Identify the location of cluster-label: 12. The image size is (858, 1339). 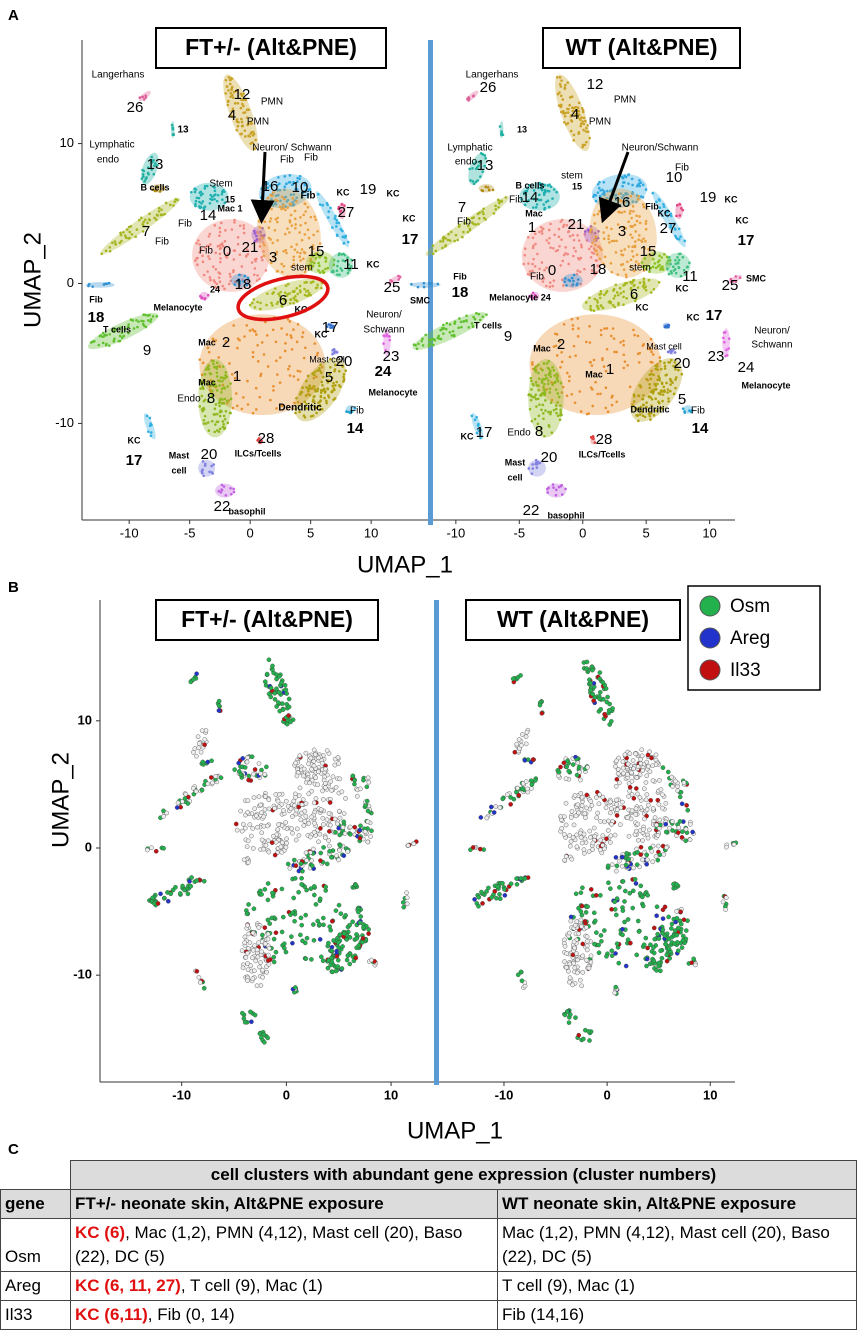
(595, 84).